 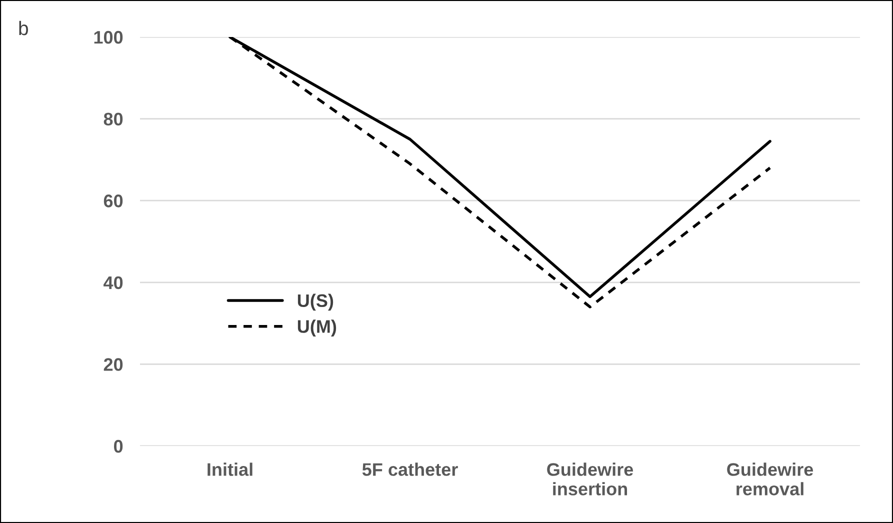 What do you see at coordinates (113, 283) in the screenshot?
I see `y-tick-label: 40` at bounding box center [113, 283].